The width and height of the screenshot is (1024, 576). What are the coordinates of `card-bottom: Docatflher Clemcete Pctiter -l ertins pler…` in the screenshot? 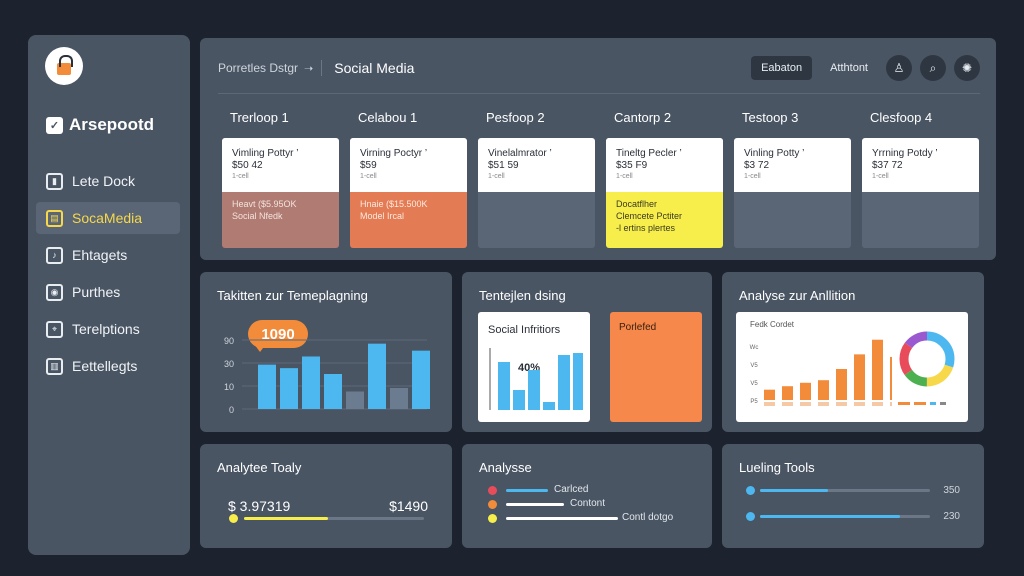 It's located at (664, 220).